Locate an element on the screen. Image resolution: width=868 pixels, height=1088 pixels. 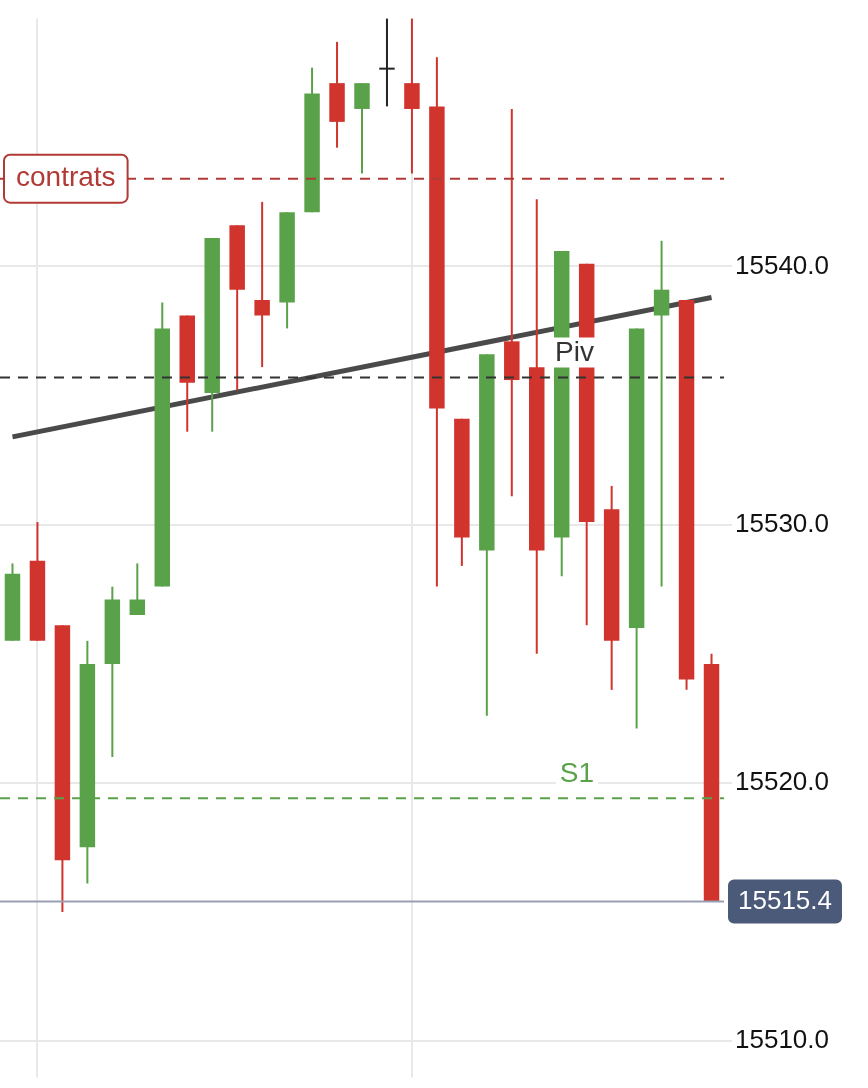
y-tick-label: 15510.0 is located at coordinates (782, 1039).